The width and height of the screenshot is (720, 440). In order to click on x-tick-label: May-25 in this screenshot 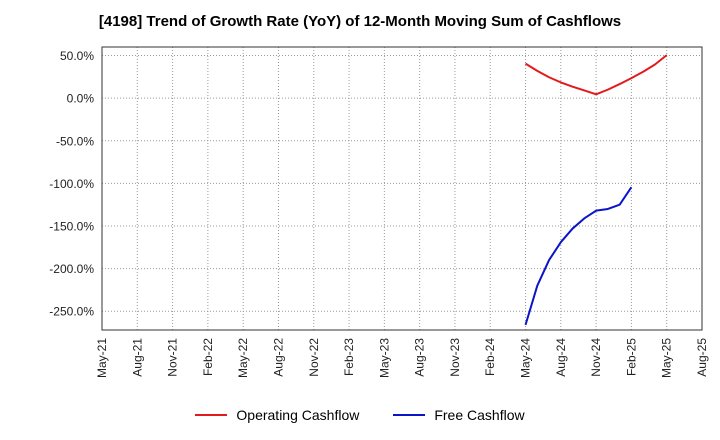, I will do `click(667, 358)`.